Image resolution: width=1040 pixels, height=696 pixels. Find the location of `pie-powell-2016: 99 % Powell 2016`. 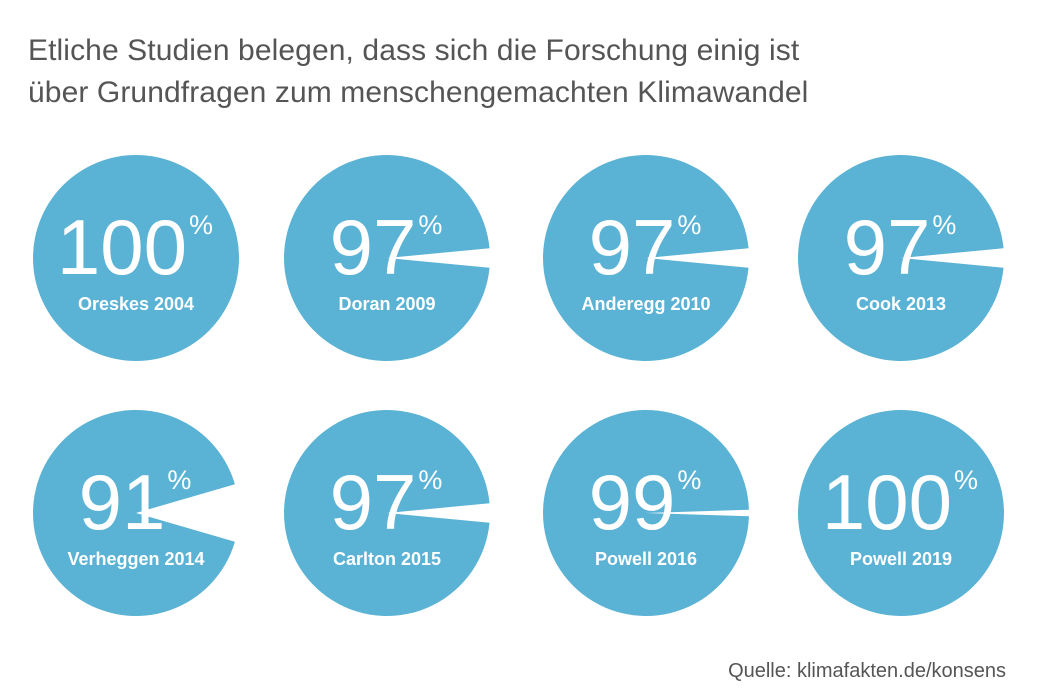

pie-powell-2016: 99 % Powell 2016 is located at coordinates (646, 512).